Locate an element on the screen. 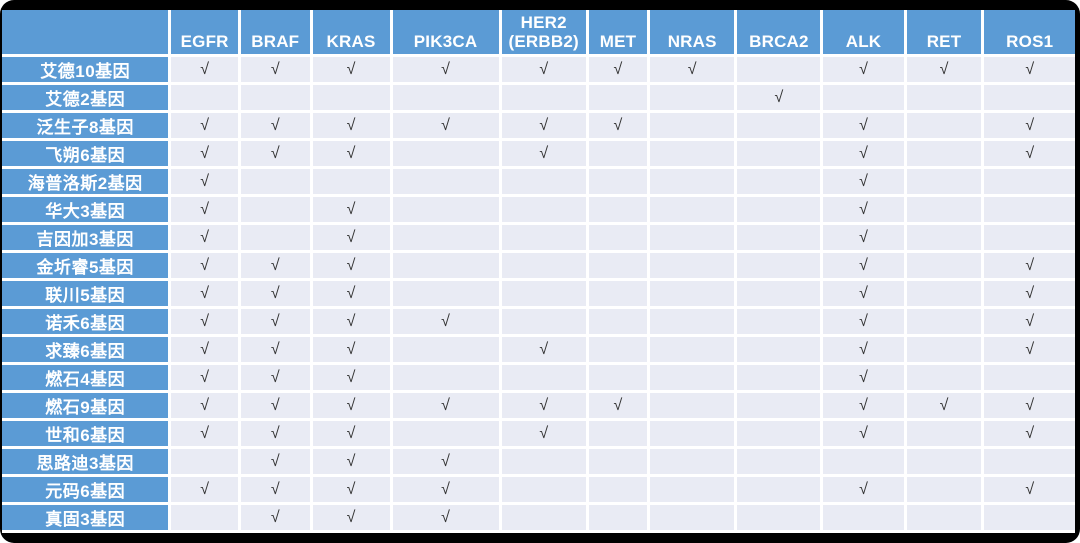 This screenshot has width=1080, height=543. column-header-alk: ALK is located at coordinates (863, 32).